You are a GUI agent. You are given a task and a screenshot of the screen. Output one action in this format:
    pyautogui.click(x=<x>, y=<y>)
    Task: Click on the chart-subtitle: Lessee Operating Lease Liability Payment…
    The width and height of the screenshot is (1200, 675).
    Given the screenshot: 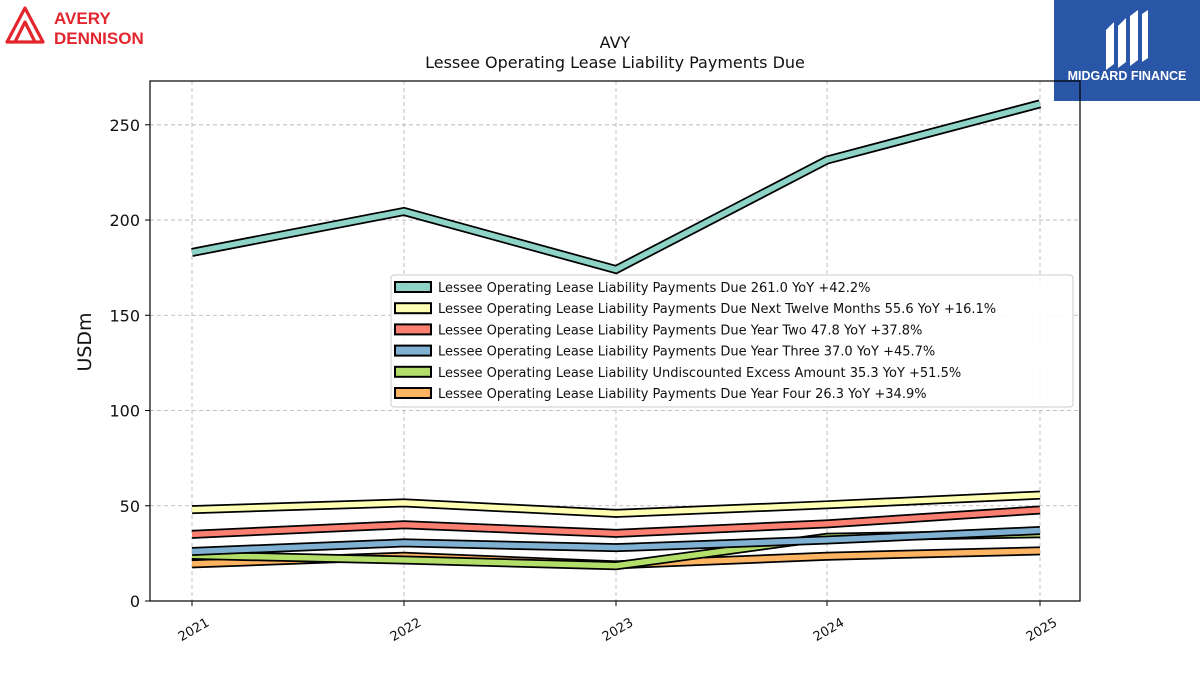 What is the action you would take?
    pyautogui.click(x=615, y=62)
    